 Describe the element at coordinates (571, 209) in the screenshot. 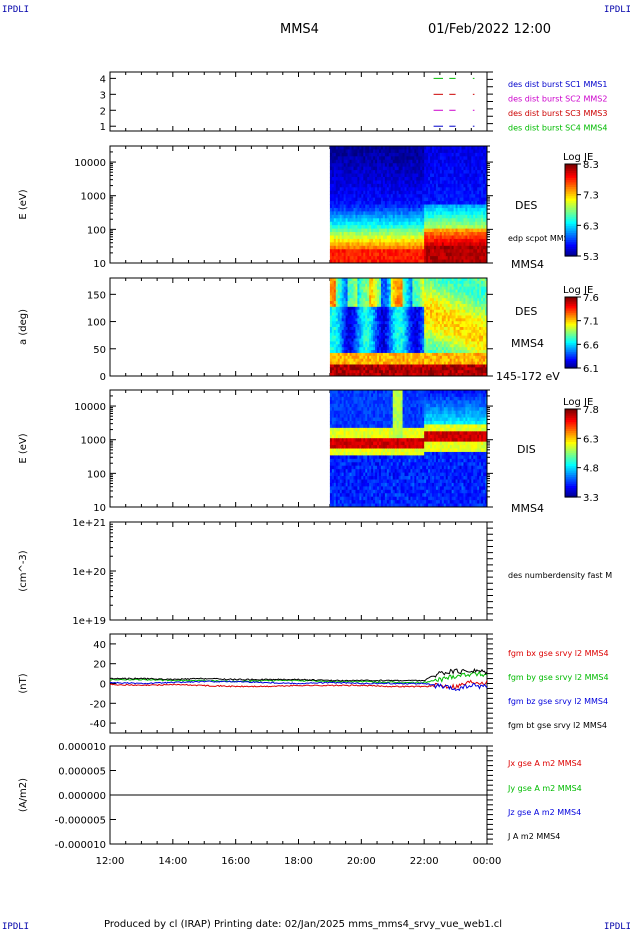

I see `colorbar-cell` at that location.